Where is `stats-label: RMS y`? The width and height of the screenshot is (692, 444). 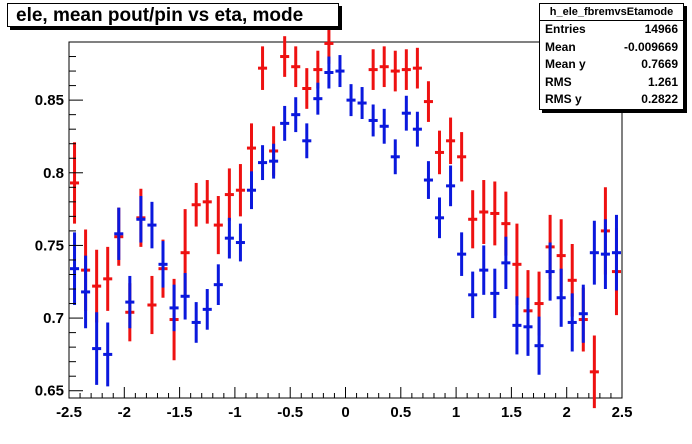
stats-label: RMS y is located at coordinates (563, 99).